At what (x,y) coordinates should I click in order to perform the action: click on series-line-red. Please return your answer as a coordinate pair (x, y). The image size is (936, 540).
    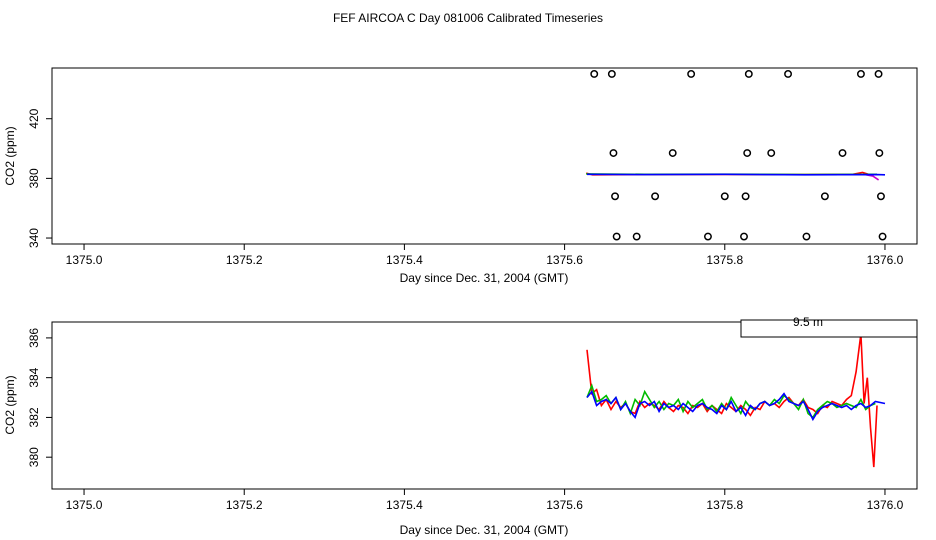
    Looking at the image, I should click on (732, 400).